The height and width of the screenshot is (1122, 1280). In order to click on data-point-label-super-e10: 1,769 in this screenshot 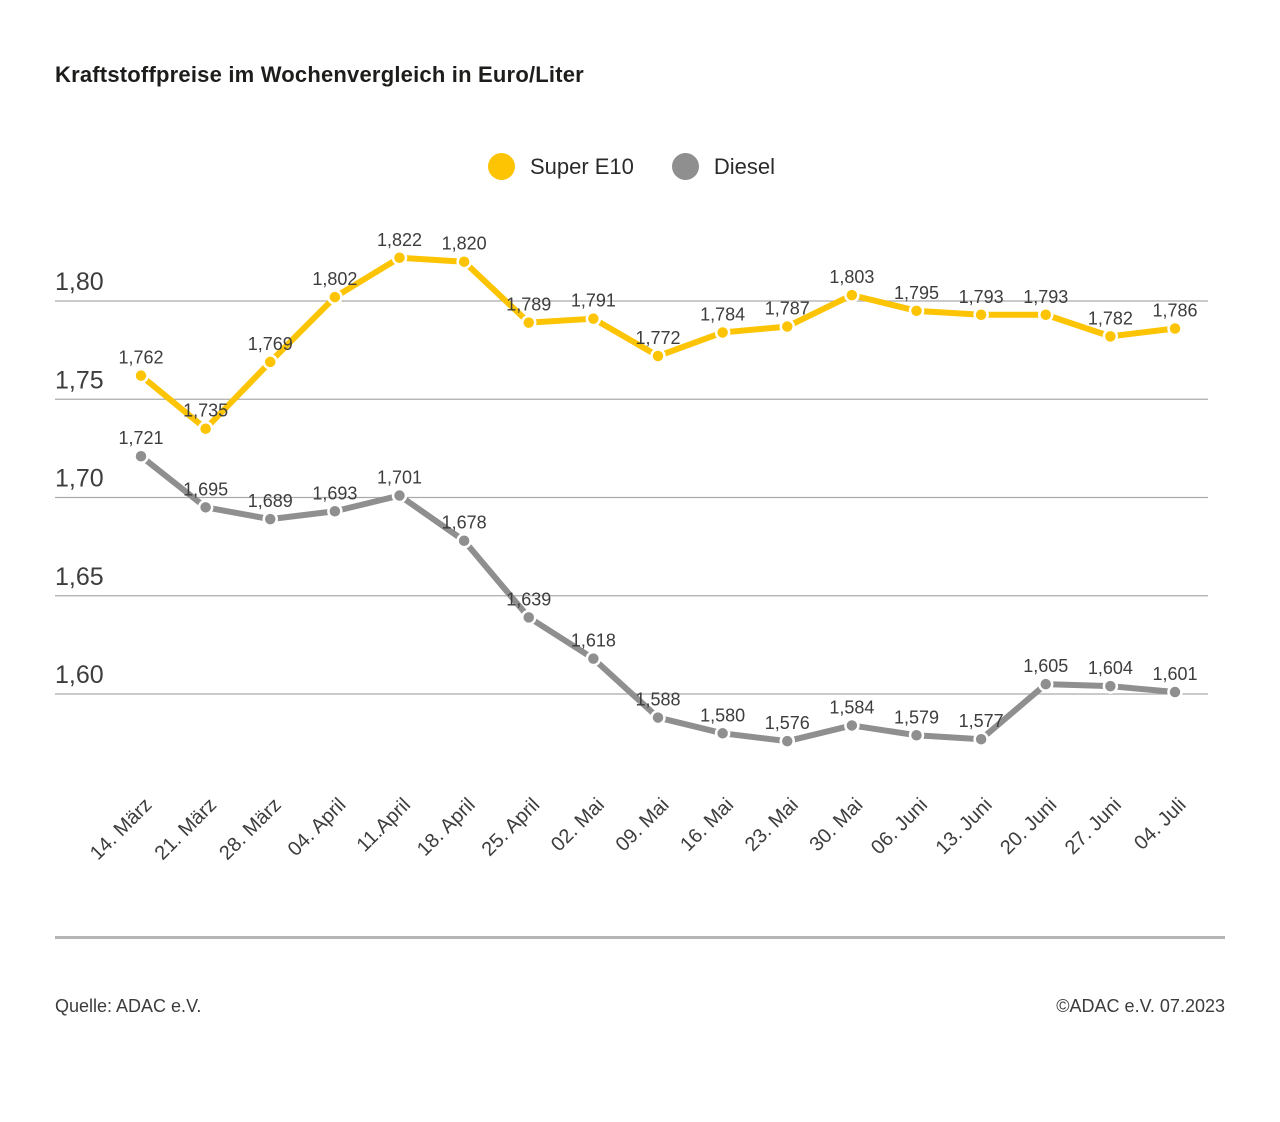, I will do `click(270, 344)`.